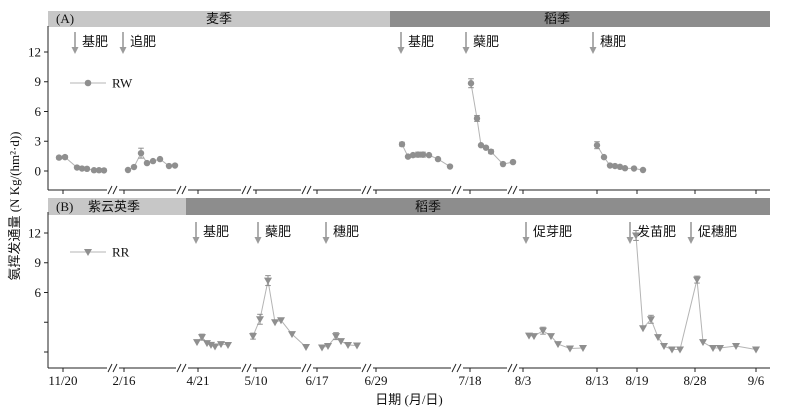  What do you see at coordinates (38, 141) in the screenshot?
I see `y-tick-label: 3` at bounding box center [38, 141].